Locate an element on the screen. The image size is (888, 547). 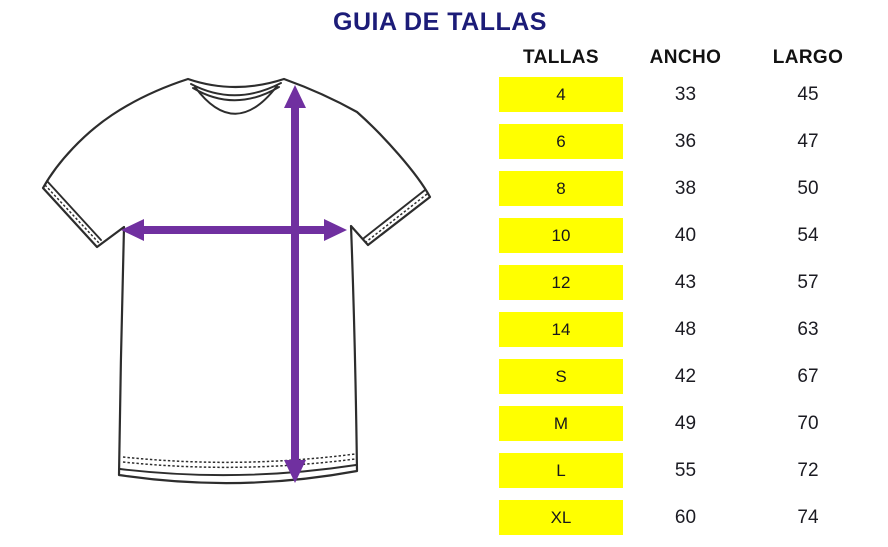
ancho-cell: 33 is located at coordinates (685, 94).